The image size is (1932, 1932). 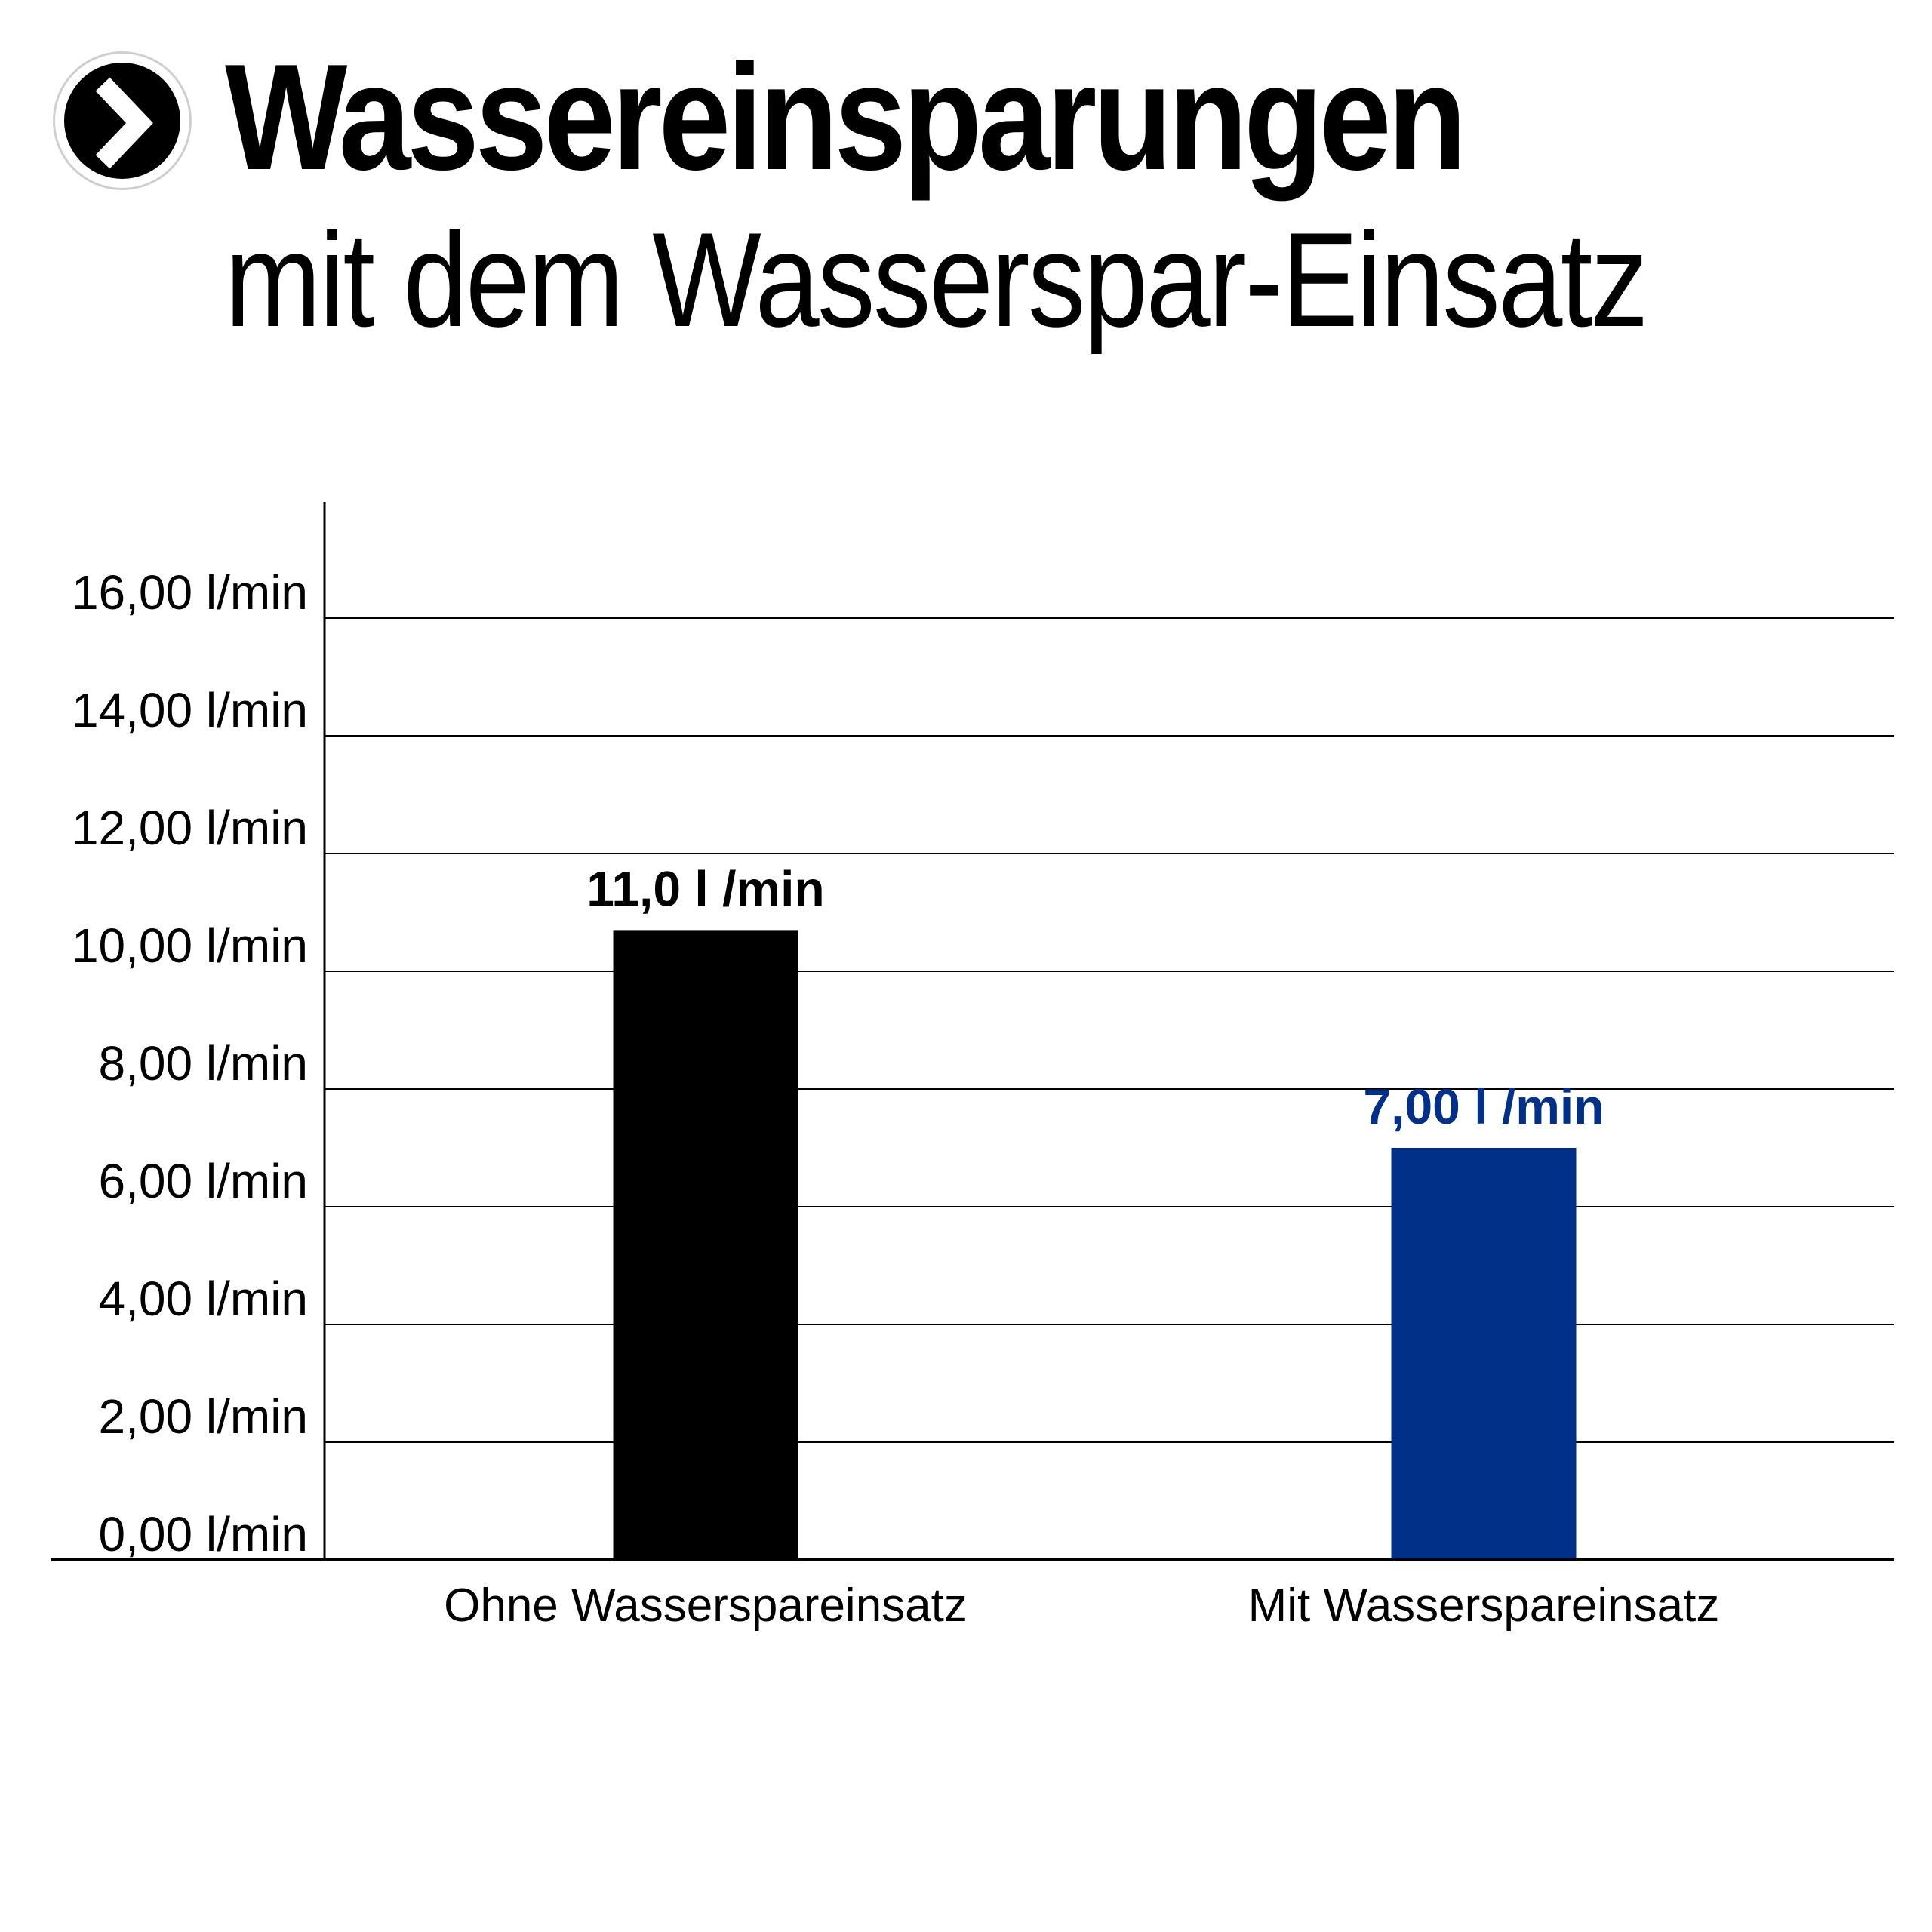 I want to click on y-tick-label: 12,00 l/min, so click(x=190, y=828).